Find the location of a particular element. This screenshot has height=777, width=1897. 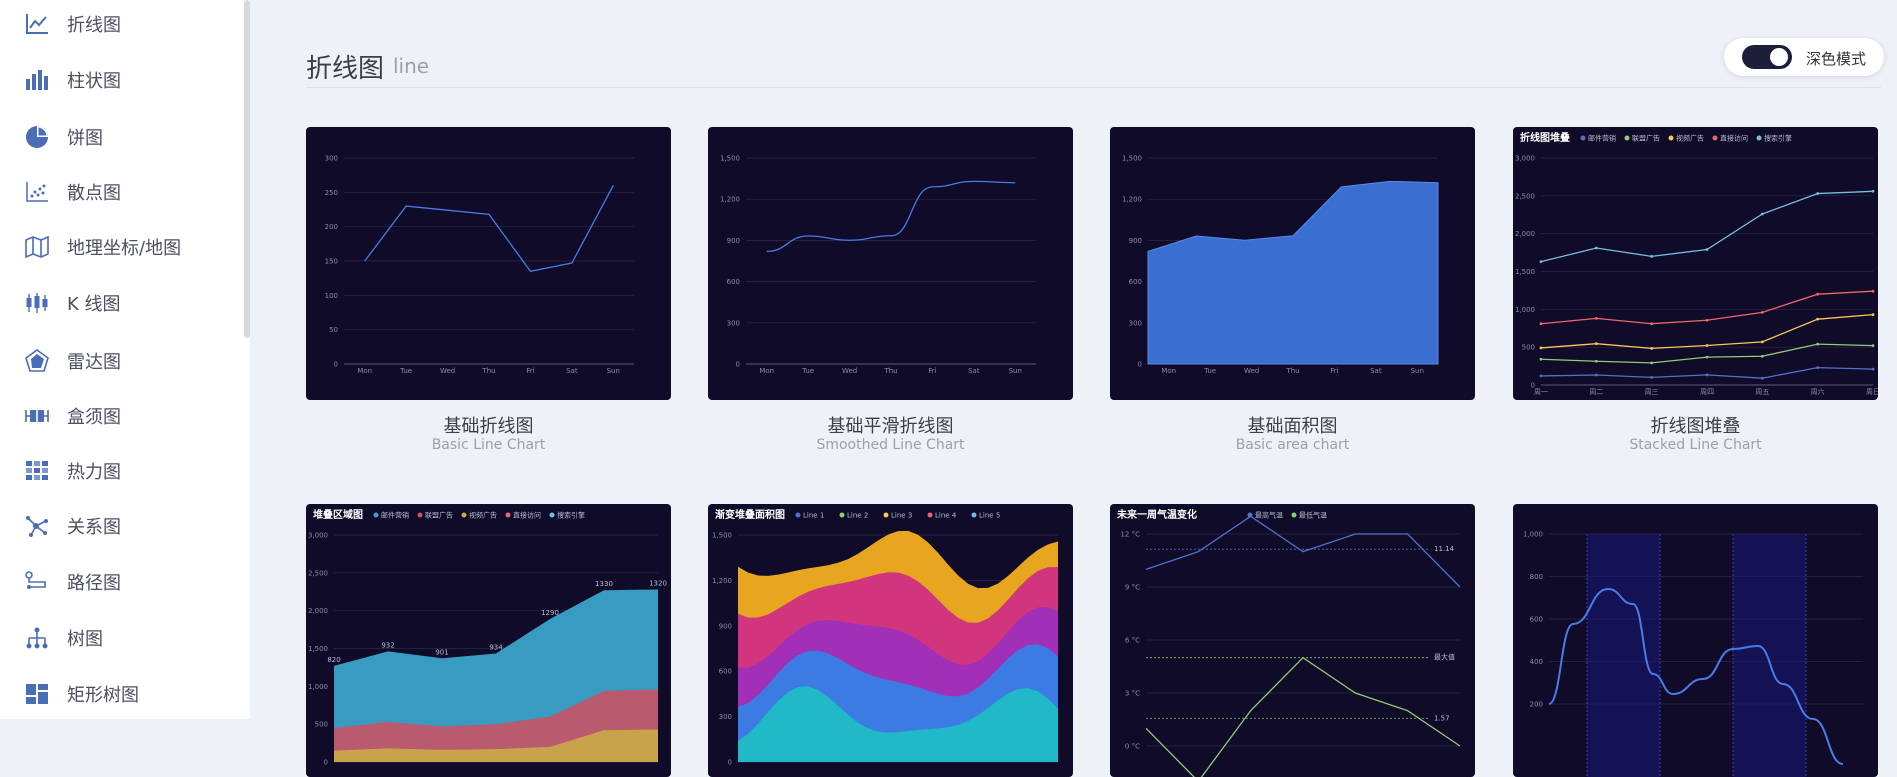

sidebar-scrollbar is located at coordinates (247, 169).